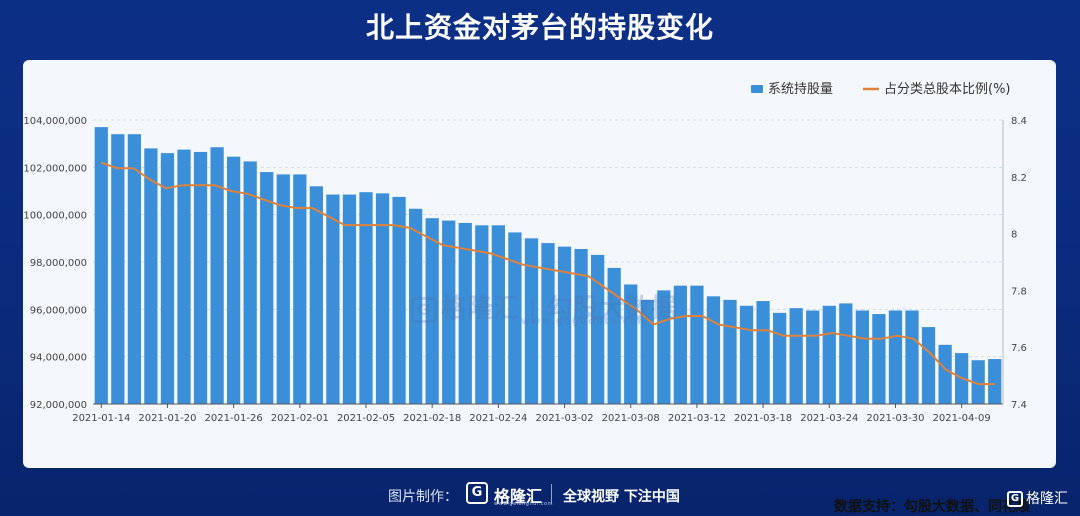  I want to click on y-left-tick-label: 100,000,000, so click(55, 216).